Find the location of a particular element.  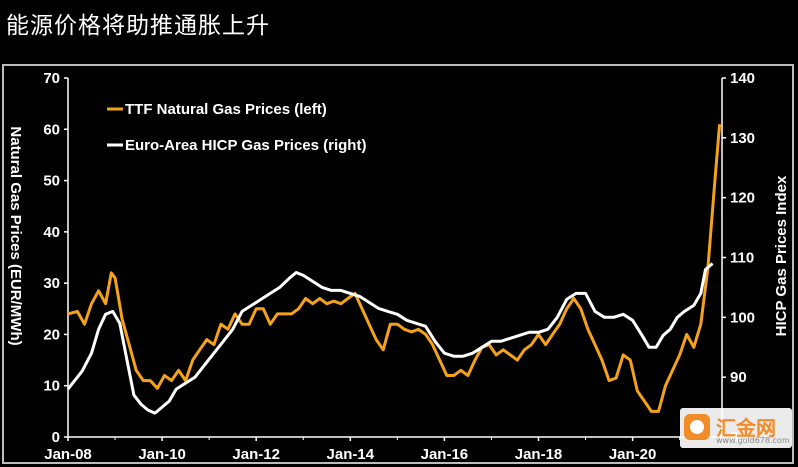

y-left-tick-label: 40 is located at coordinates (51, 232).